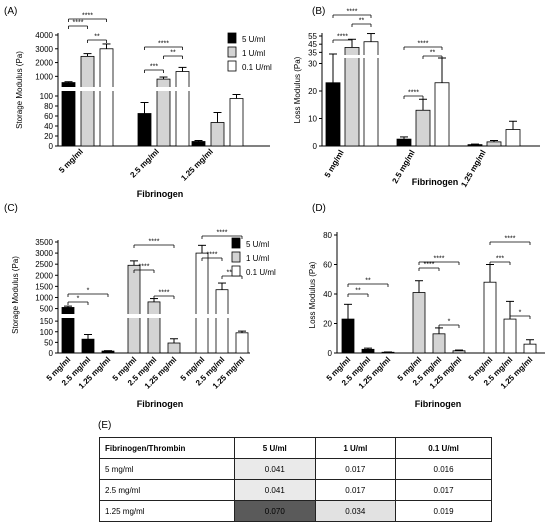  I want to click on b-y-axis-tick-label: 30, so click(312, 64).